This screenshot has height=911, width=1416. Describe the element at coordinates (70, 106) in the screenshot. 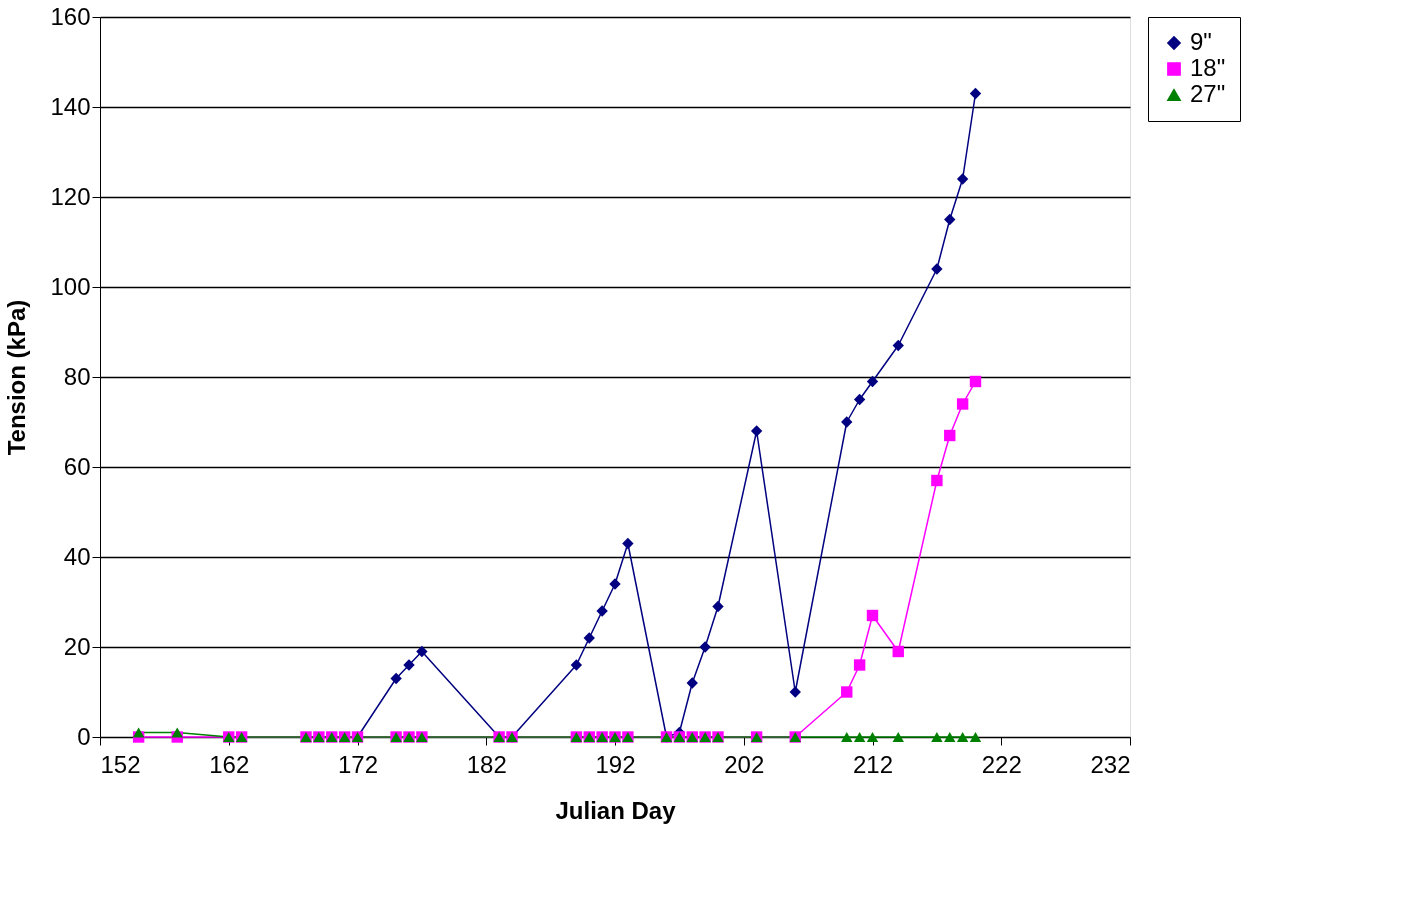

I see `y-tick-label: 140` at that location.